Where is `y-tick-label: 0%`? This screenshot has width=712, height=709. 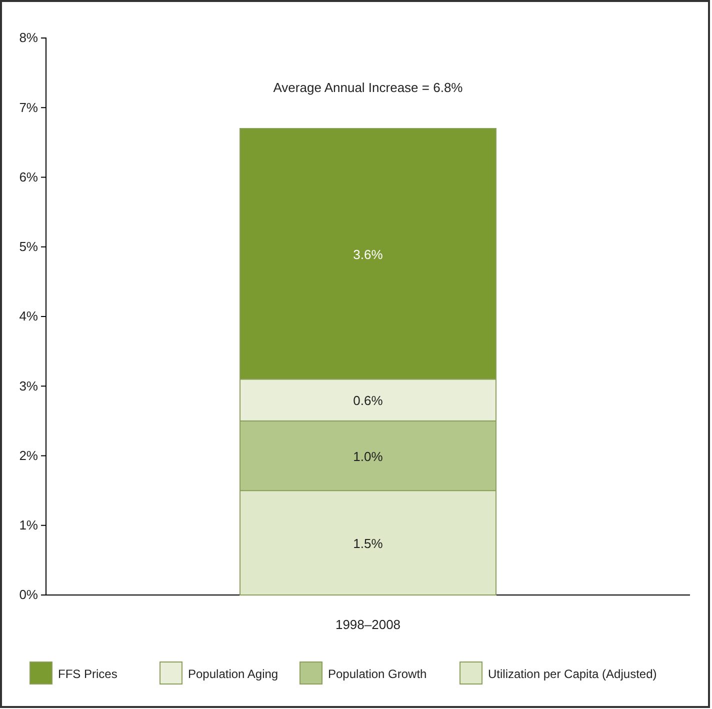 y-tick-label: 0% is located at coordinates (28, 594).